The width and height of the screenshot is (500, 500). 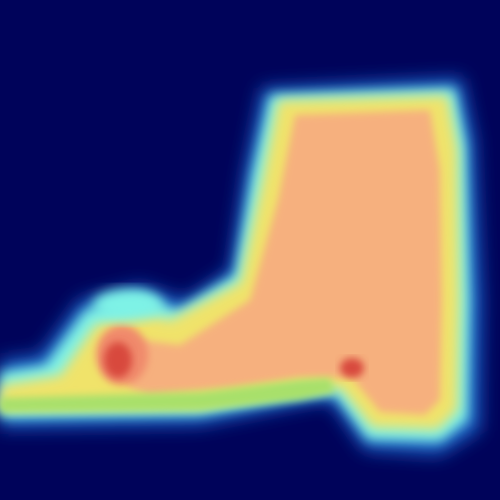 I want to click on toe-hotspot-core, so click(x=118, y=360).